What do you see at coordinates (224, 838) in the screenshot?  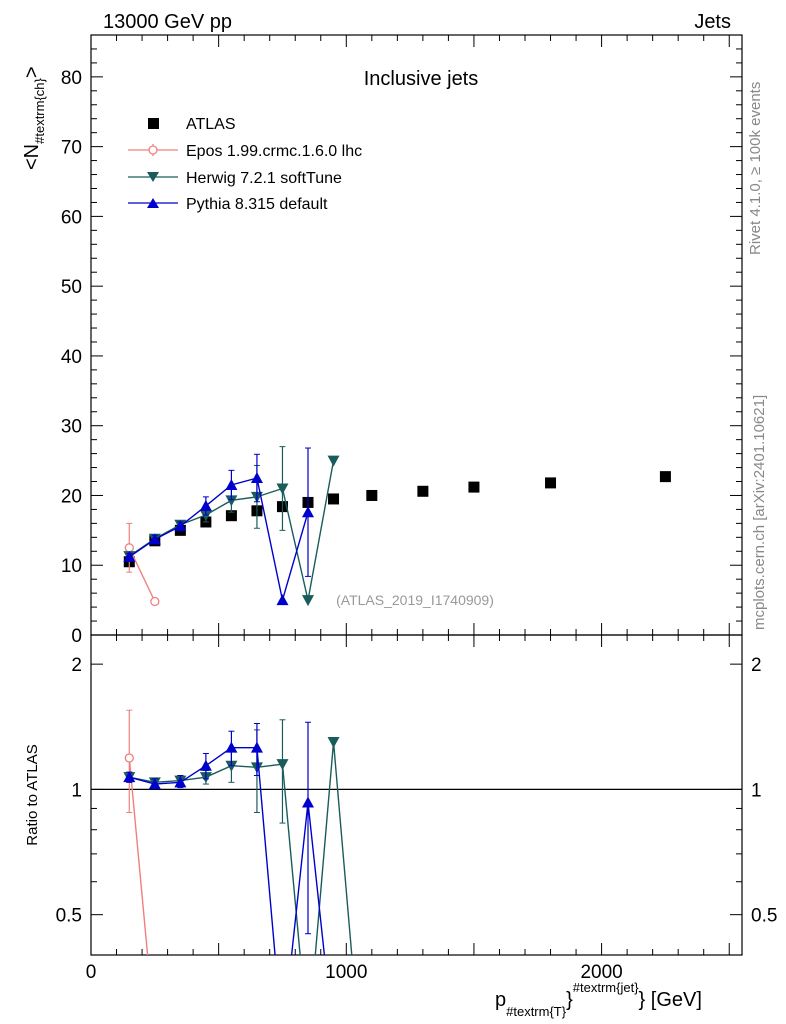 I see `ratio-series-pythia` at bounding box center [224, 838].